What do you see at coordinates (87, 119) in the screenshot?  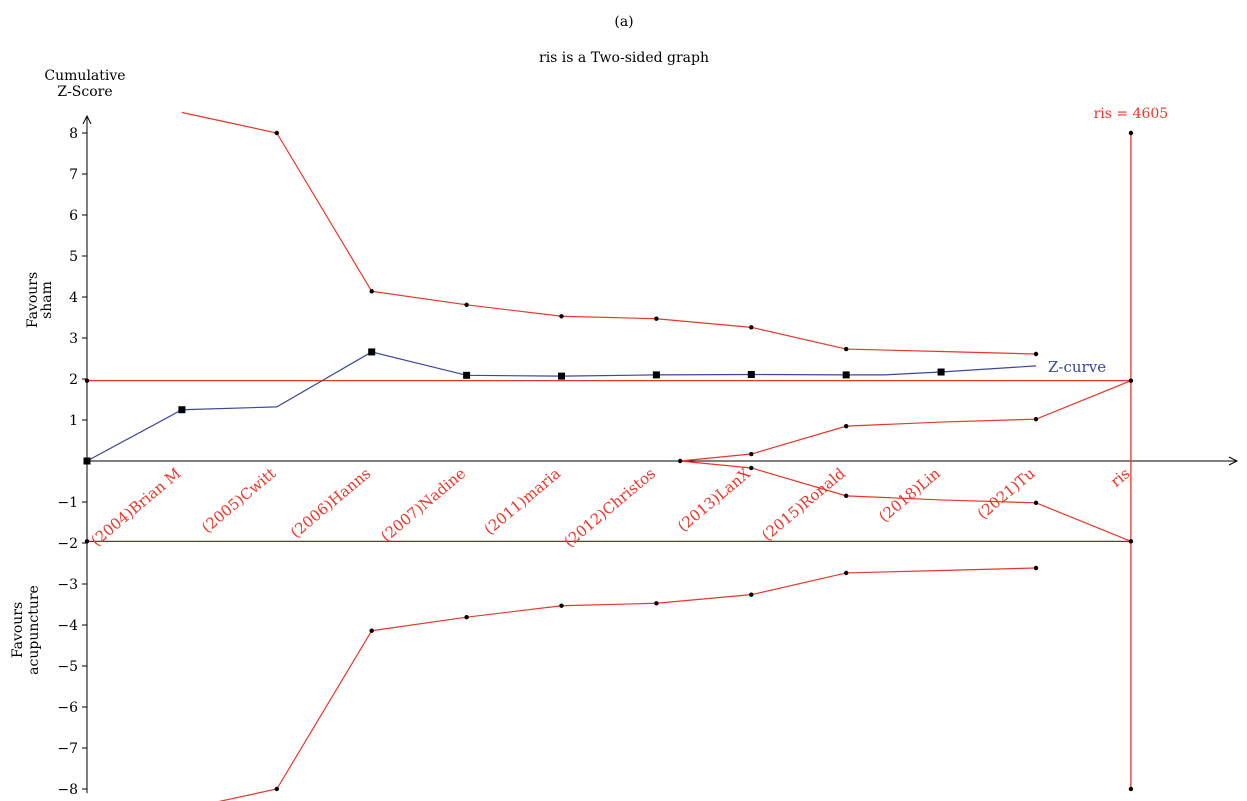 I see `y-axis-arrow` at bounding box center [87, 119].